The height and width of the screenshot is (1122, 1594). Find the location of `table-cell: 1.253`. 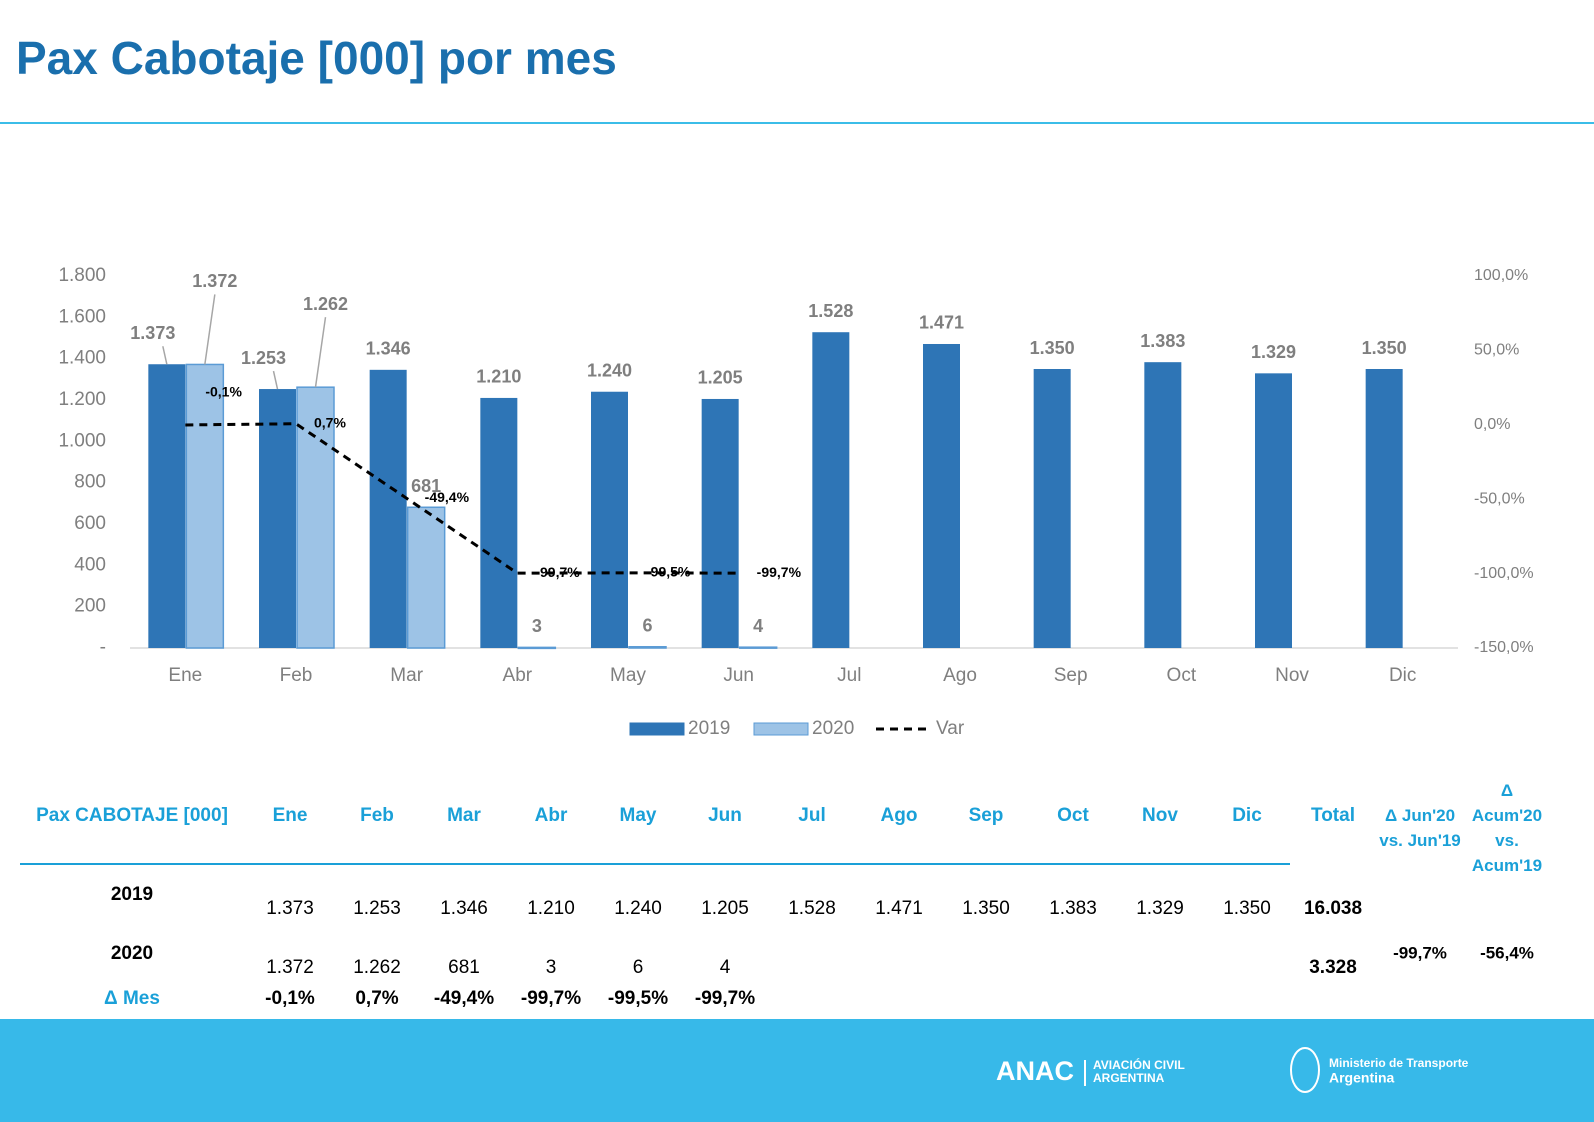

table-cell: 1.253 is located at coordinates (377, 908).